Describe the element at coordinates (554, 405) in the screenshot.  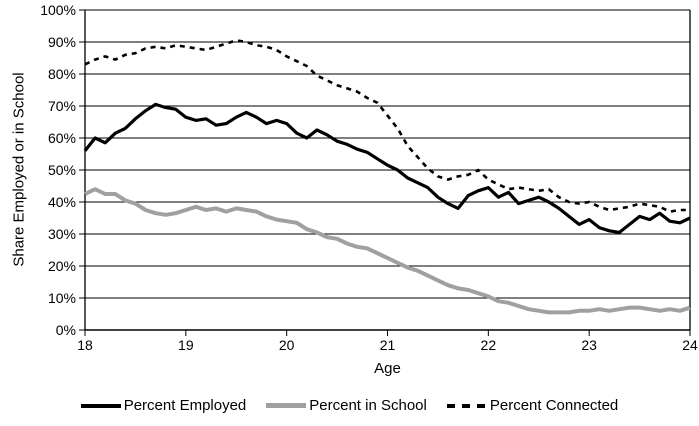
I see `legend-label-percent-connected: Percent Connected` at that location.